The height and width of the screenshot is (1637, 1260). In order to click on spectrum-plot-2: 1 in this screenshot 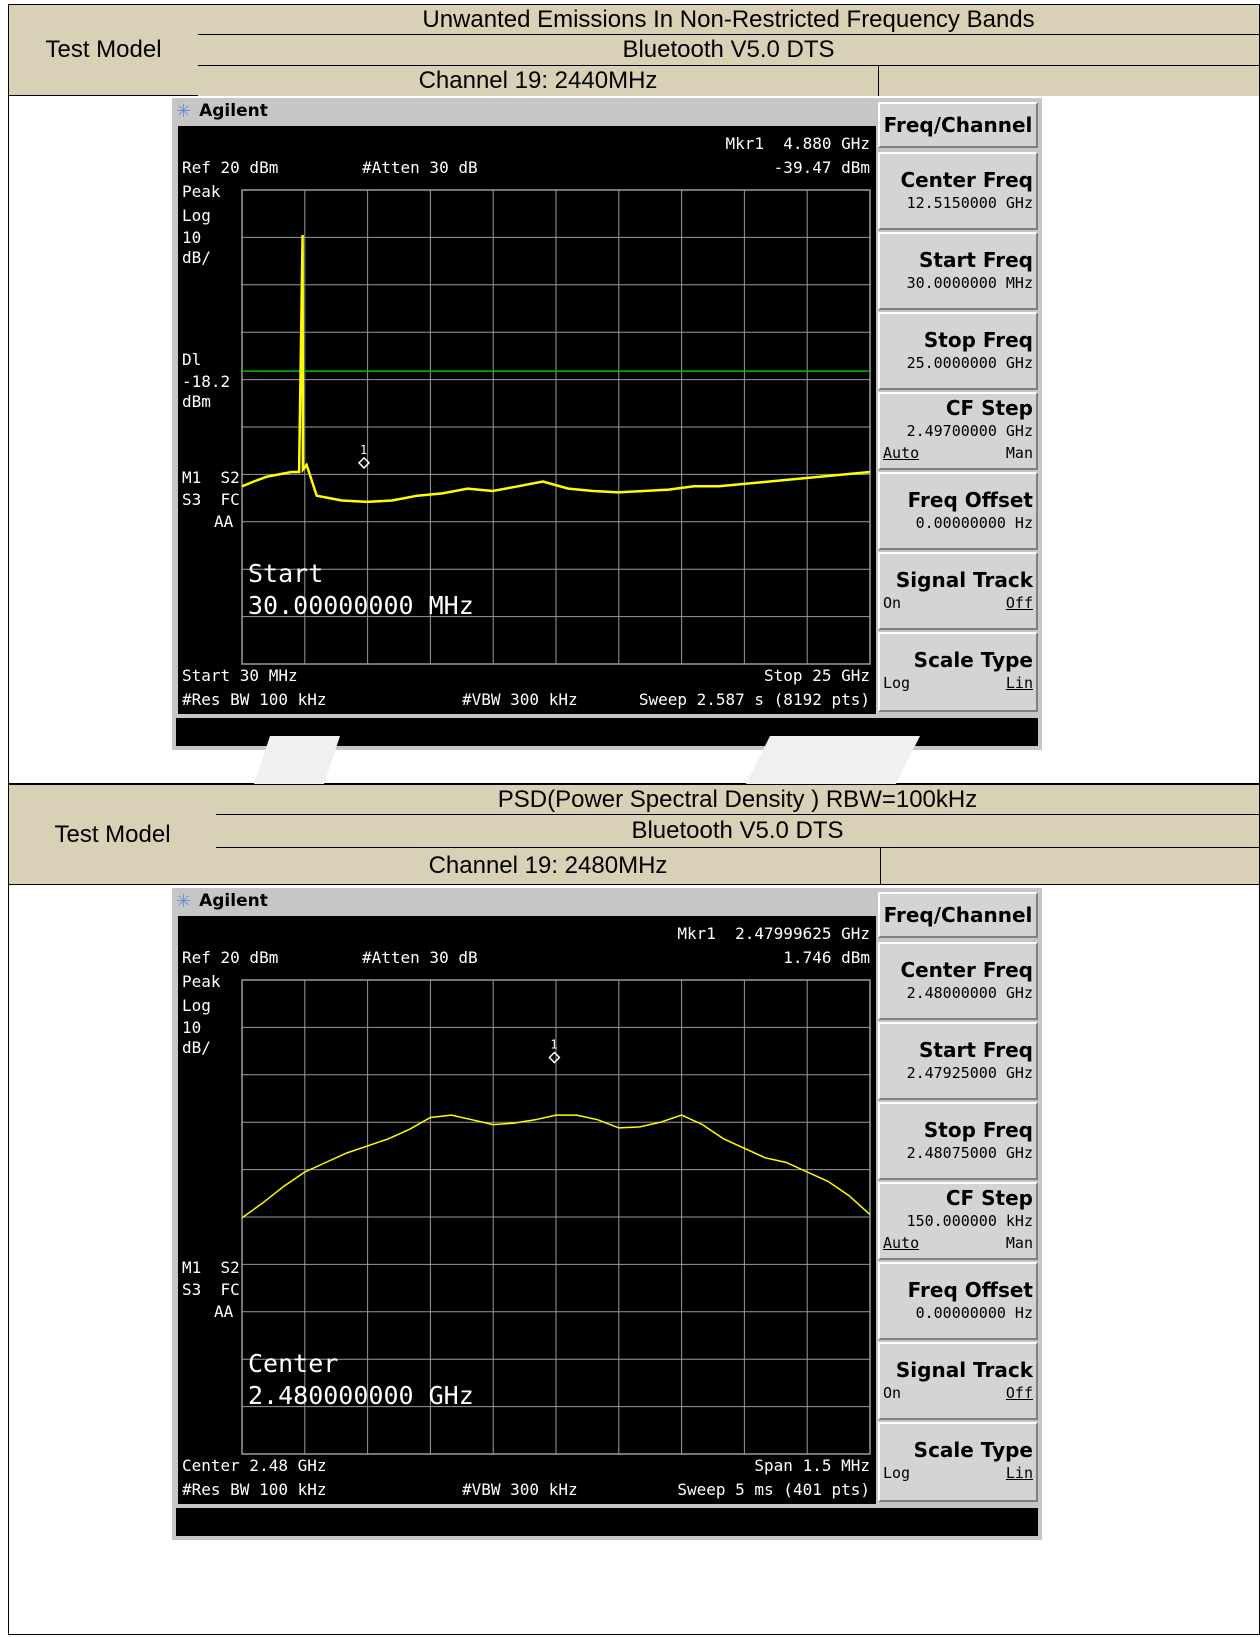, I will do `click(556, 1217)`.